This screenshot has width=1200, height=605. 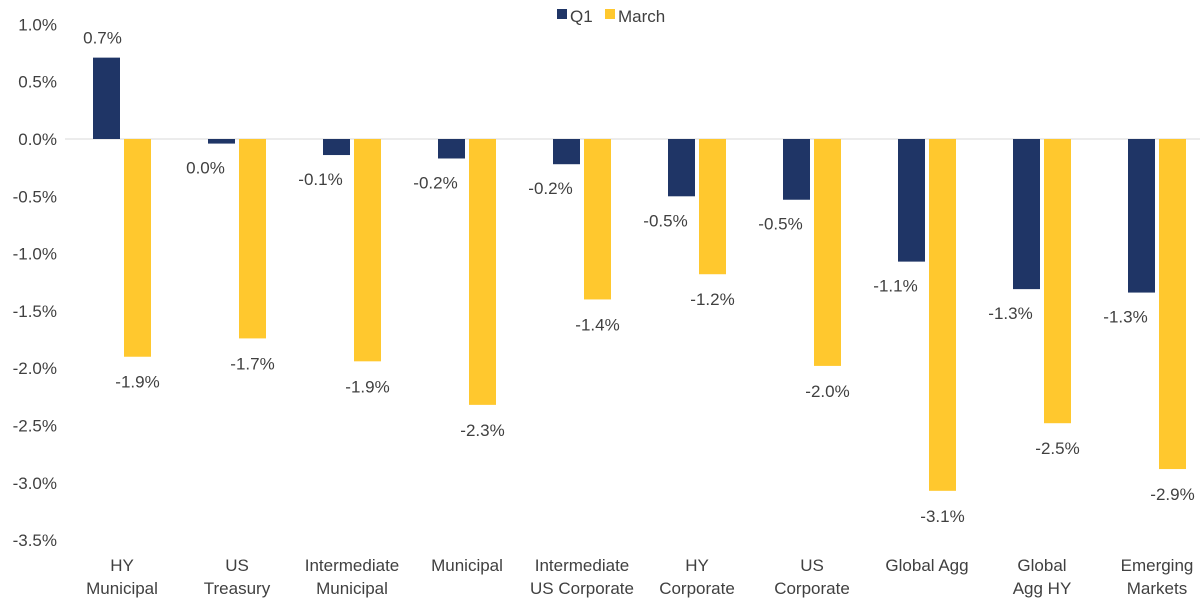 I want to click on y-tick-label: 0.5%, so click(x=37, y=82).